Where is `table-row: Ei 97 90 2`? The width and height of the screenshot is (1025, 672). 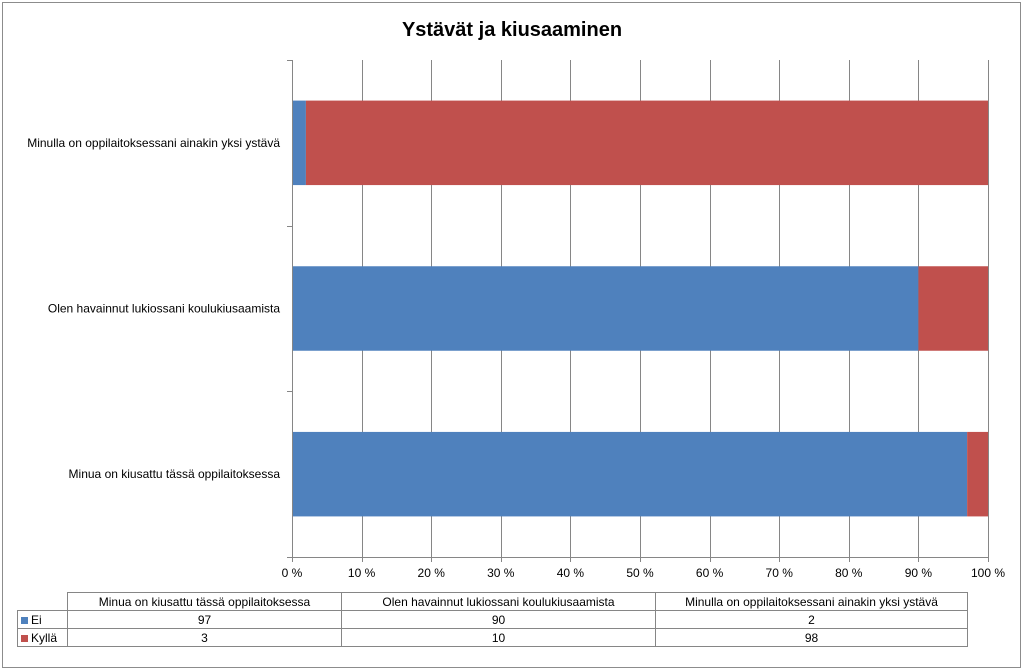 table-row: Ei 97 90 2 is located at coordinates (492, 619).